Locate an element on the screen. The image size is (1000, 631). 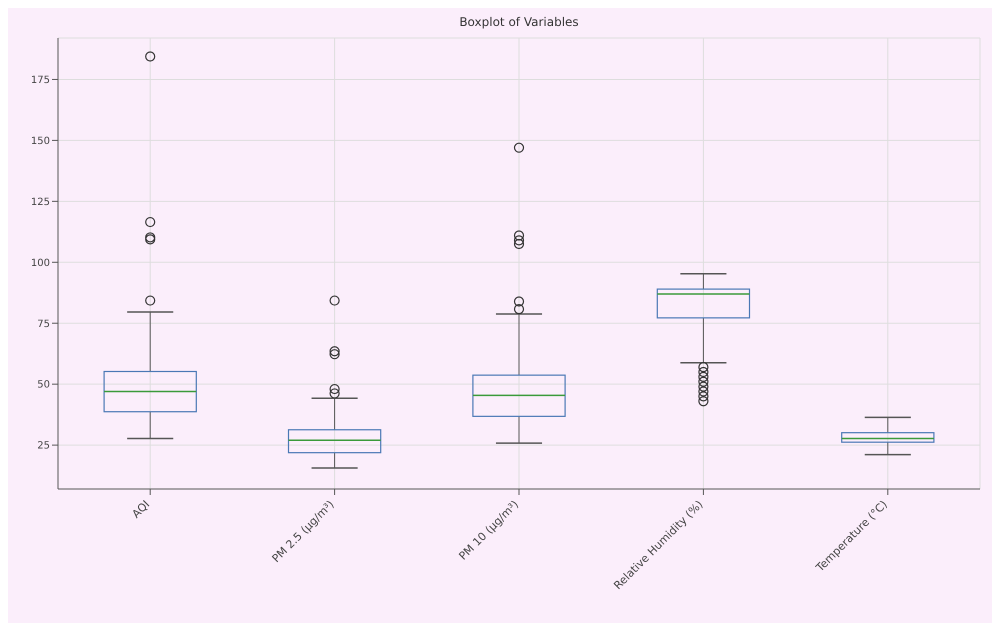
chart-title: Boxplot of Variables is located at coordinates (519, 22).